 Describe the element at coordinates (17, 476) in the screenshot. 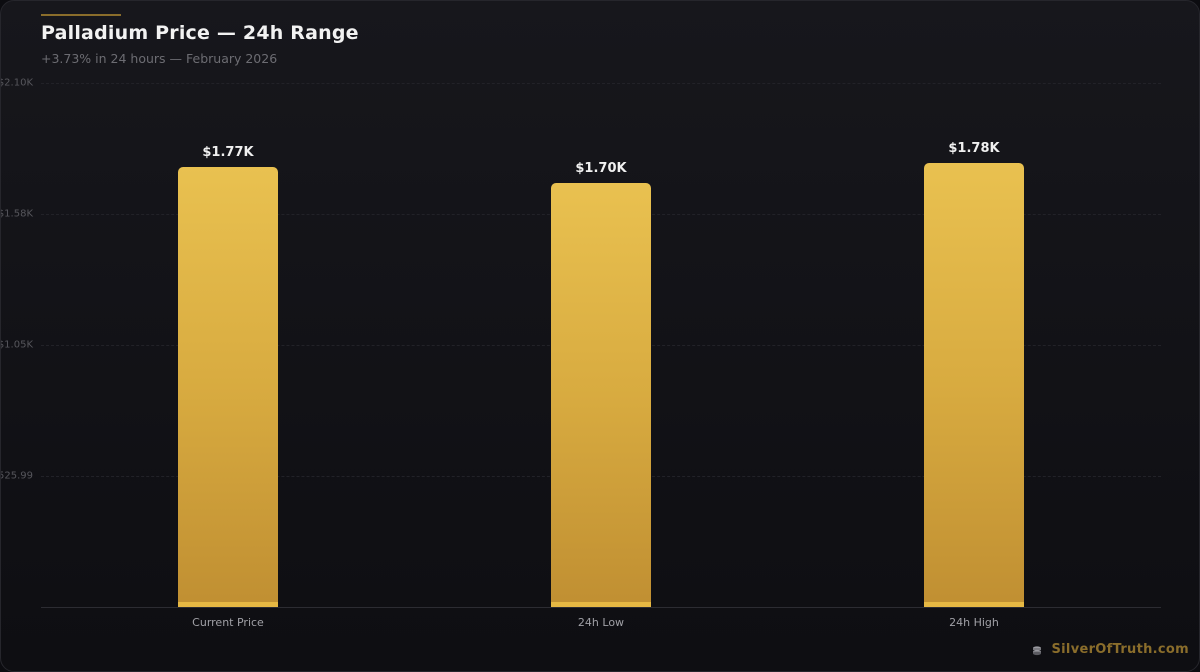

I see `y-tick-label: $525.99` at that location.